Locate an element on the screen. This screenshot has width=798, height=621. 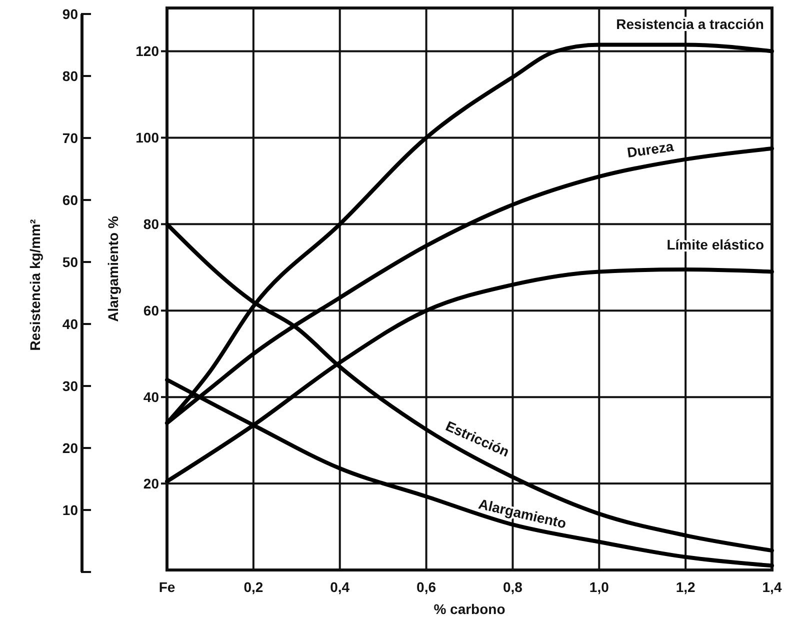
y2-tick-label: 50 is located at coordinates (70, 262).